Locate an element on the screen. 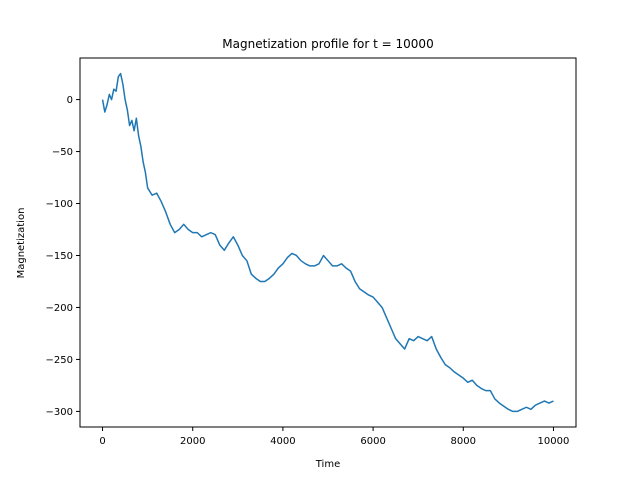 This screenshot has width=640, height=480. x-tick-label: 4000 is located at coordinates (282, 441).